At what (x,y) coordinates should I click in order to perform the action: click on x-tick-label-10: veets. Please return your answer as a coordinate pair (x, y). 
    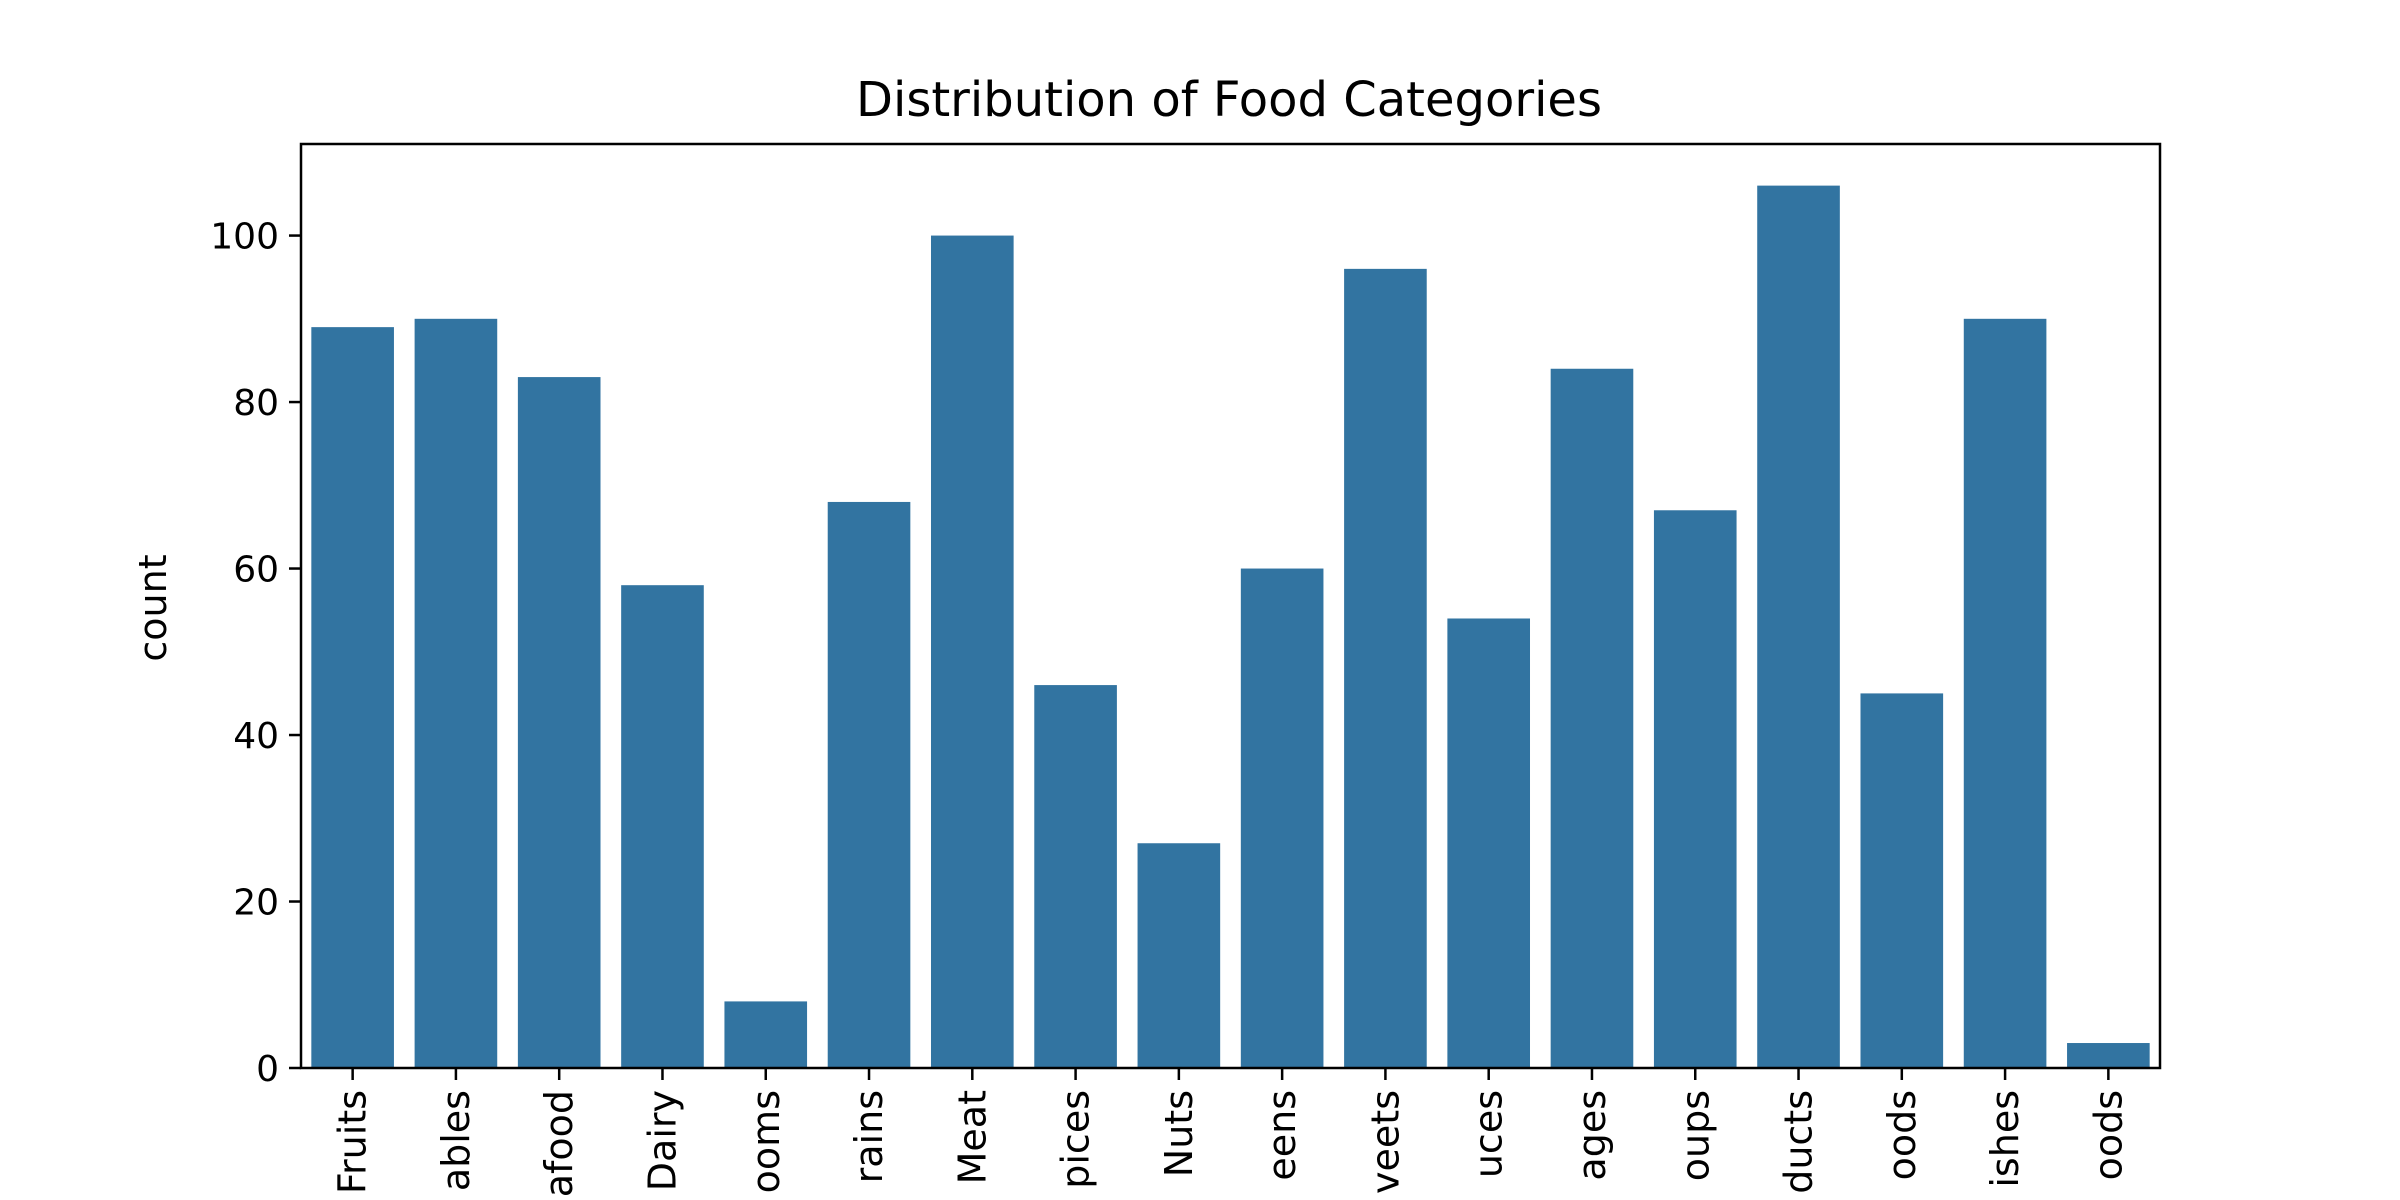
    Looking at the image, I should click on (1385, 1142).